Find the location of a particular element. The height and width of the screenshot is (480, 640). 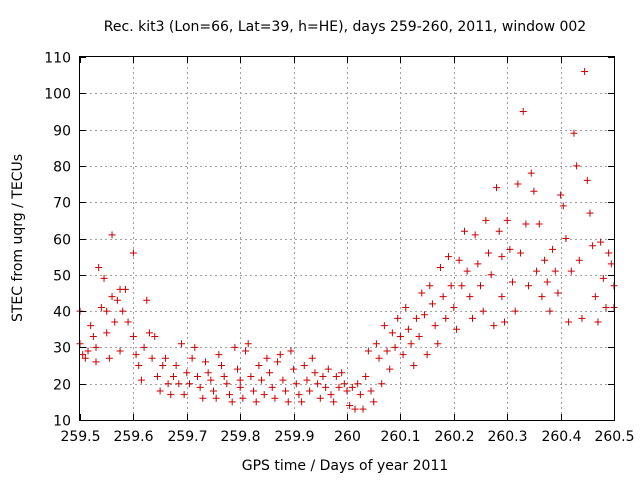

x-tick-label: 260.1 is located at coordinates (400, 437).